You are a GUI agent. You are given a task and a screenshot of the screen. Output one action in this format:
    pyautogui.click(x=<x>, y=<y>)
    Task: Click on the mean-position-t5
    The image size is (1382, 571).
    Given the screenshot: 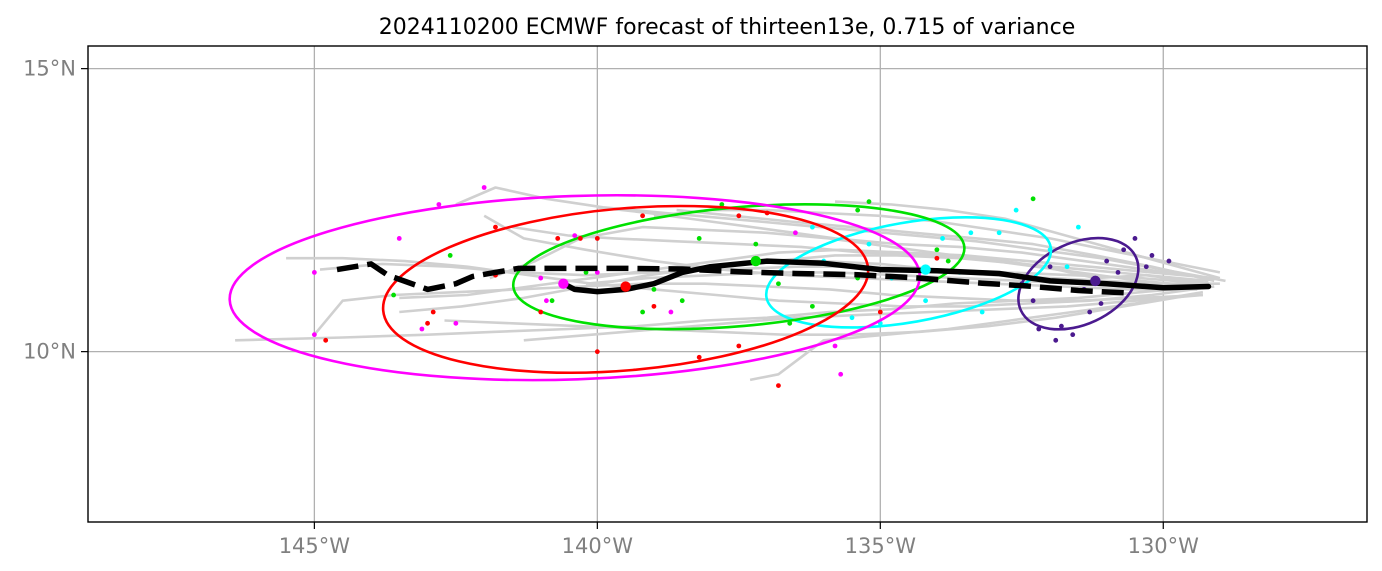 What is the action you would take?
    pyautogui.click(x=563, y=283)
    